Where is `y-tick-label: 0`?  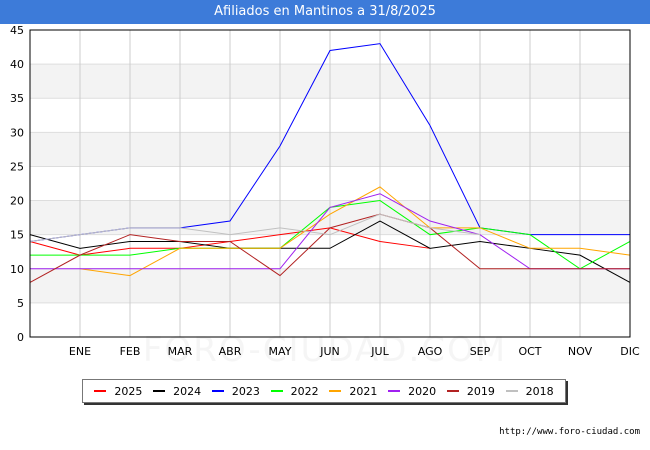 y-tick-label: 0 is located at coordinates (20, 337).